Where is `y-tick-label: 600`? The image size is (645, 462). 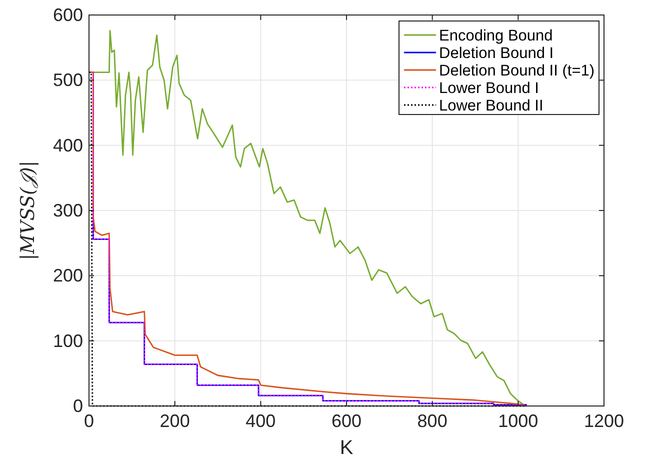
y-tick-label: 600 is located at coordinates (67, 15).